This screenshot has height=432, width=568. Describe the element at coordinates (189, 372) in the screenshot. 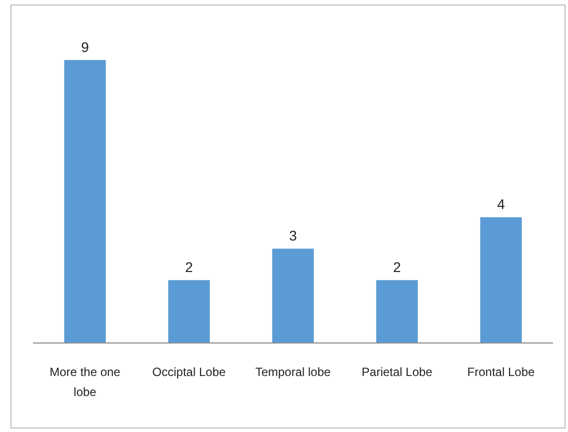

I see `x-tick-label: Occiptal Lobe` at that location.